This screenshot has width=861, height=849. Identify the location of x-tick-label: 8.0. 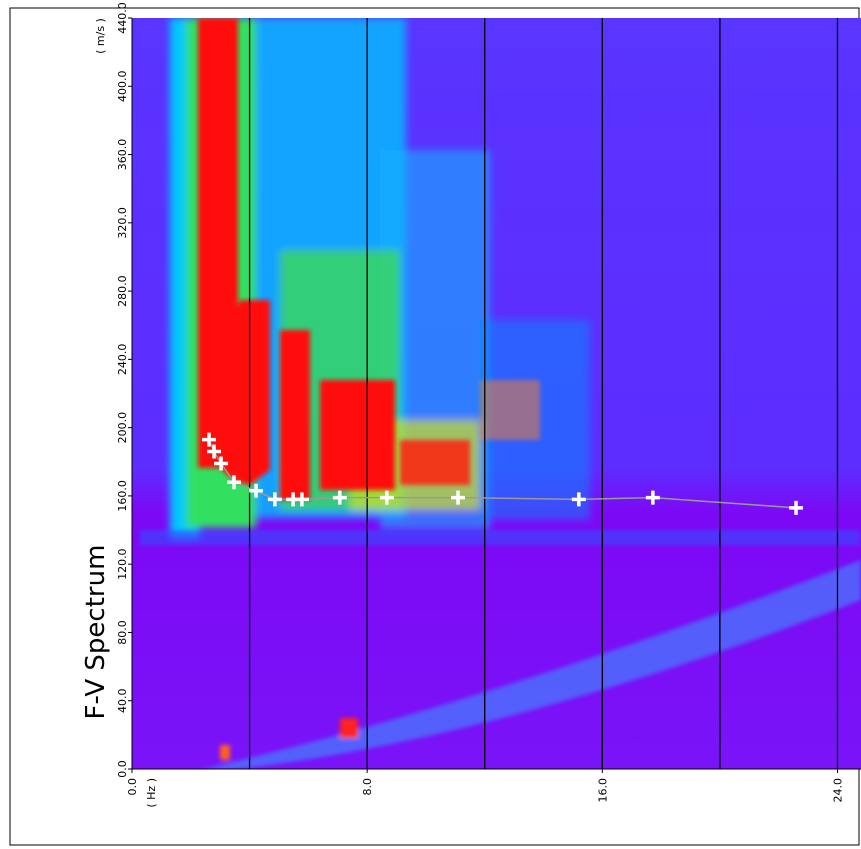
(367, 787).